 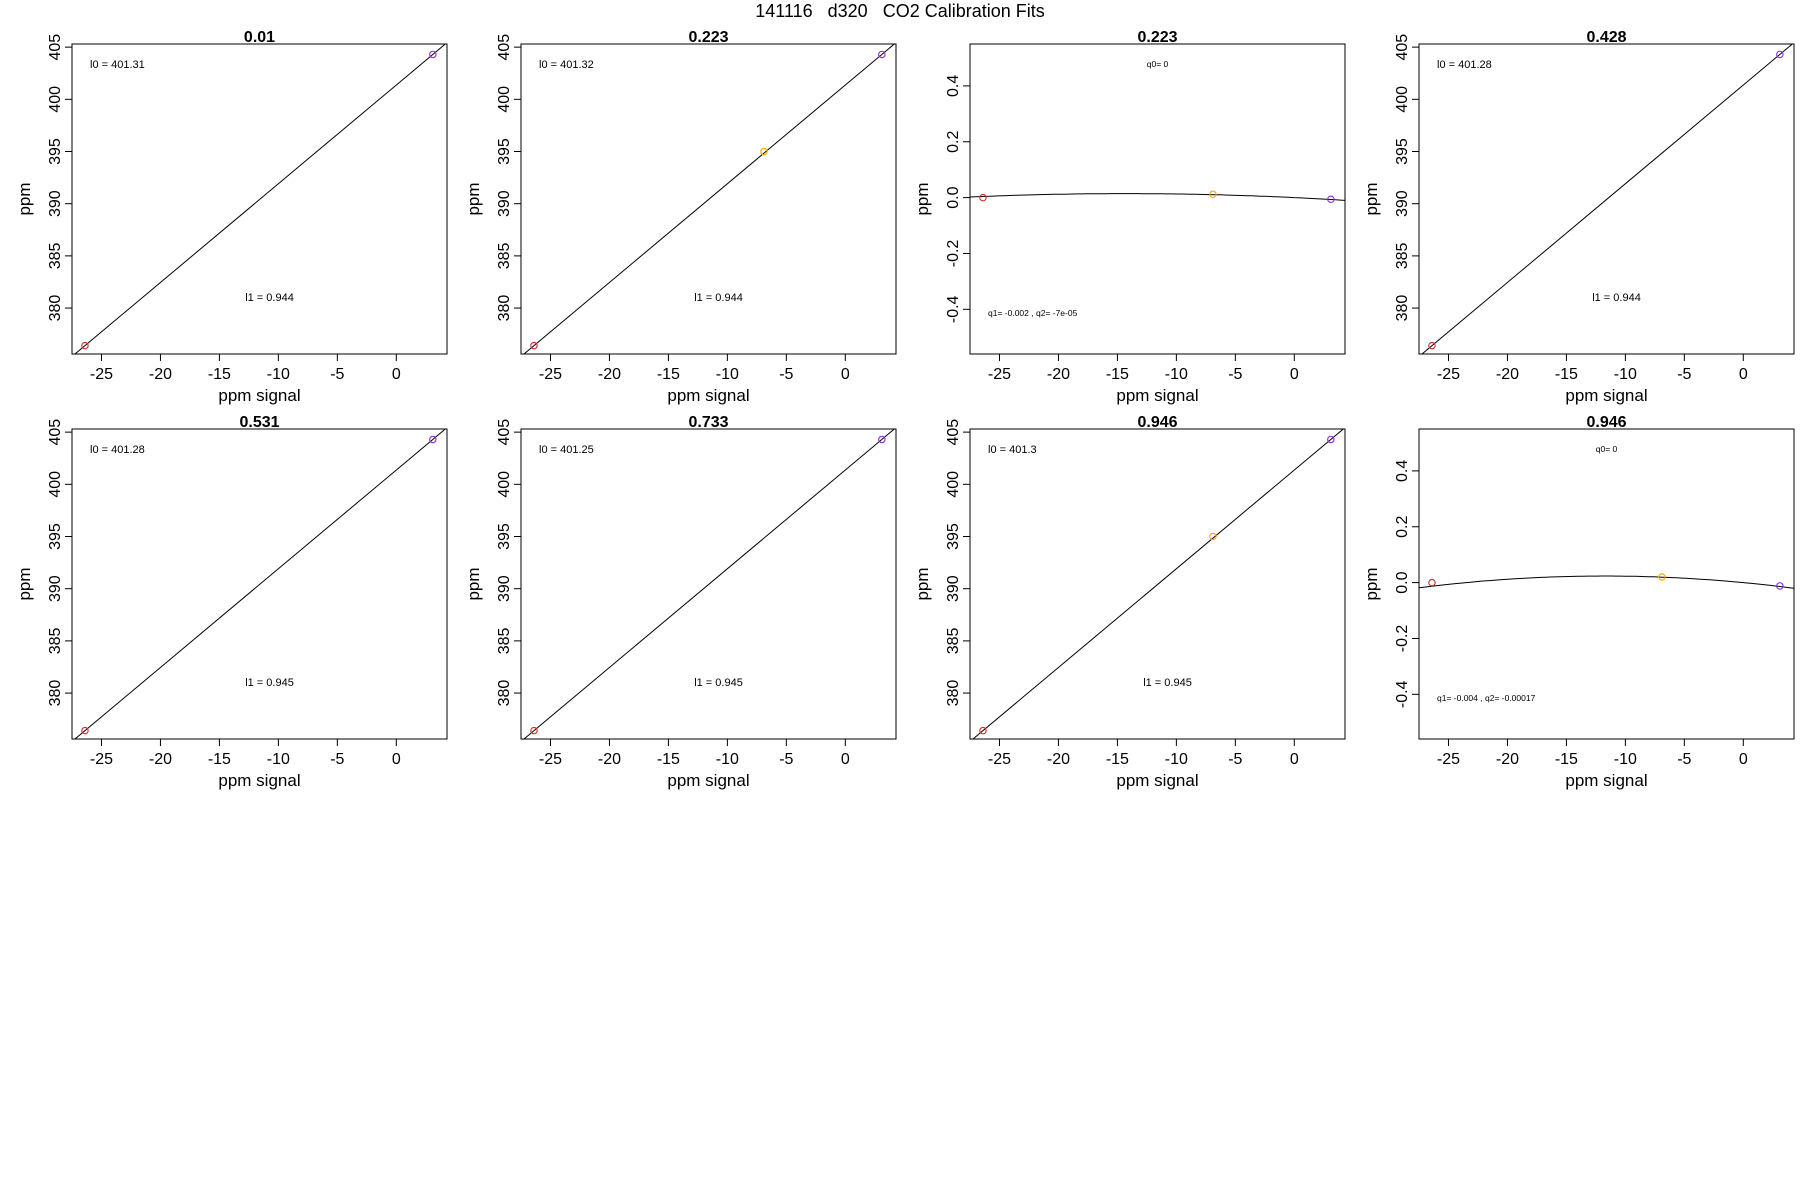 I want to click on fit-annotation: q0= 0, so click(x=1158, y=64).